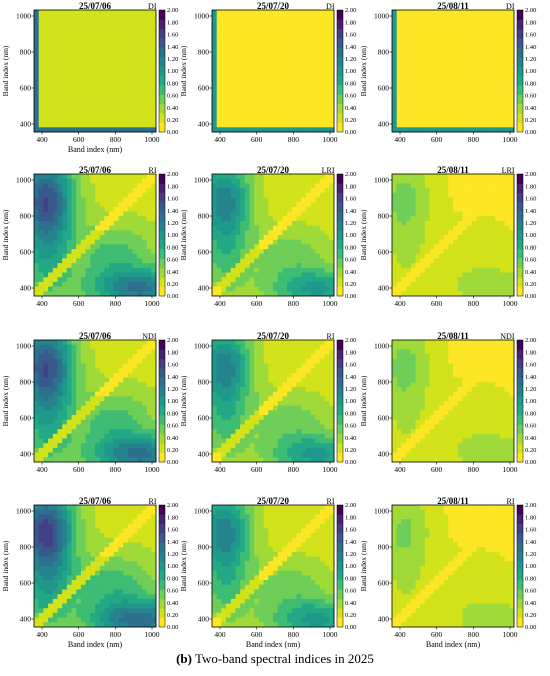  I want to click on colorbar-swatch, so click(162, 291).